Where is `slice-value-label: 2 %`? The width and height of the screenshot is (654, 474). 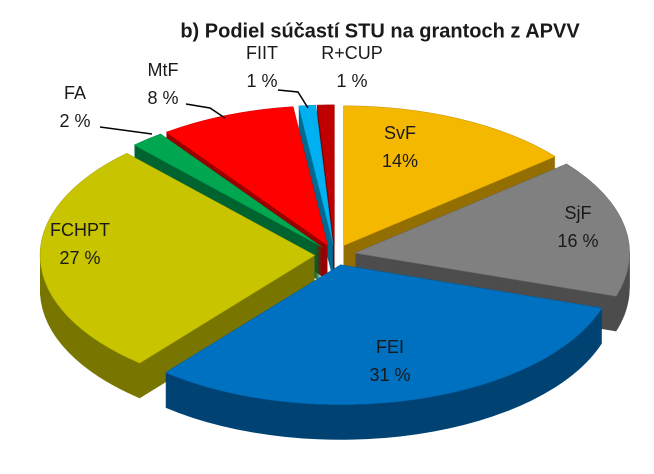
slice-value-label: 2 % is located at coordinates (74, 121).